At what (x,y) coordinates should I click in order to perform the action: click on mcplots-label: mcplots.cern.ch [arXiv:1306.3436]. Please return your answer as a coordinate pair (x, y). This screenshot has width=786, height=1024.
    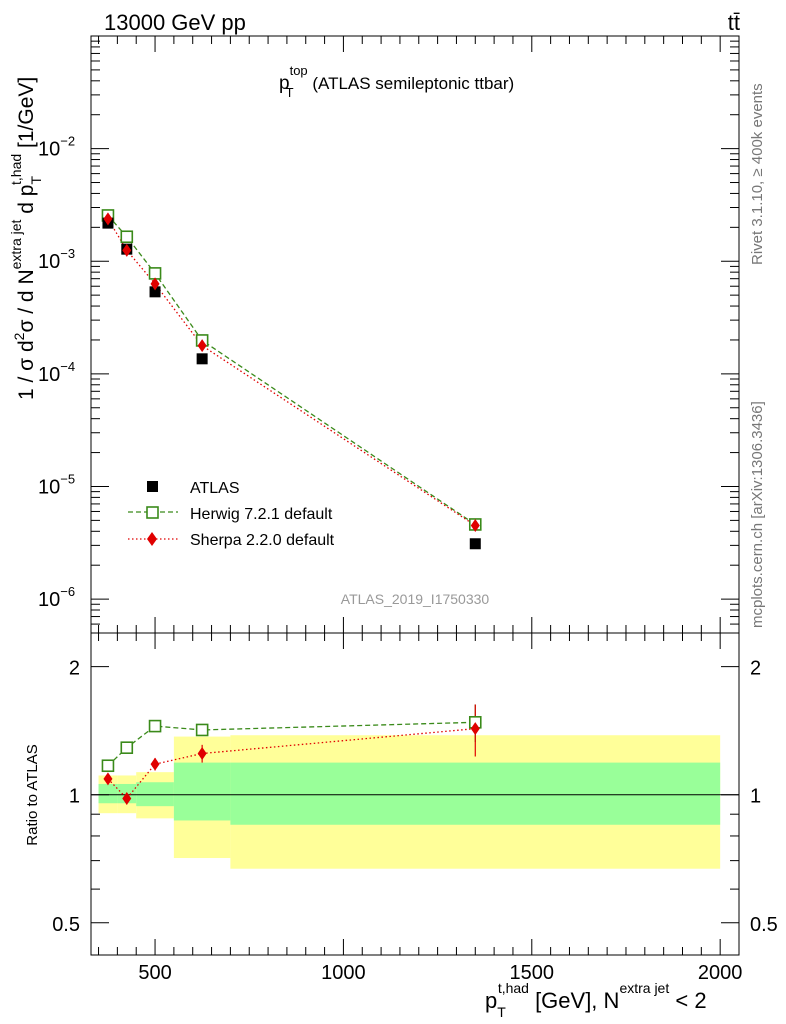
    Looking at the image, I should click on (757, 514).